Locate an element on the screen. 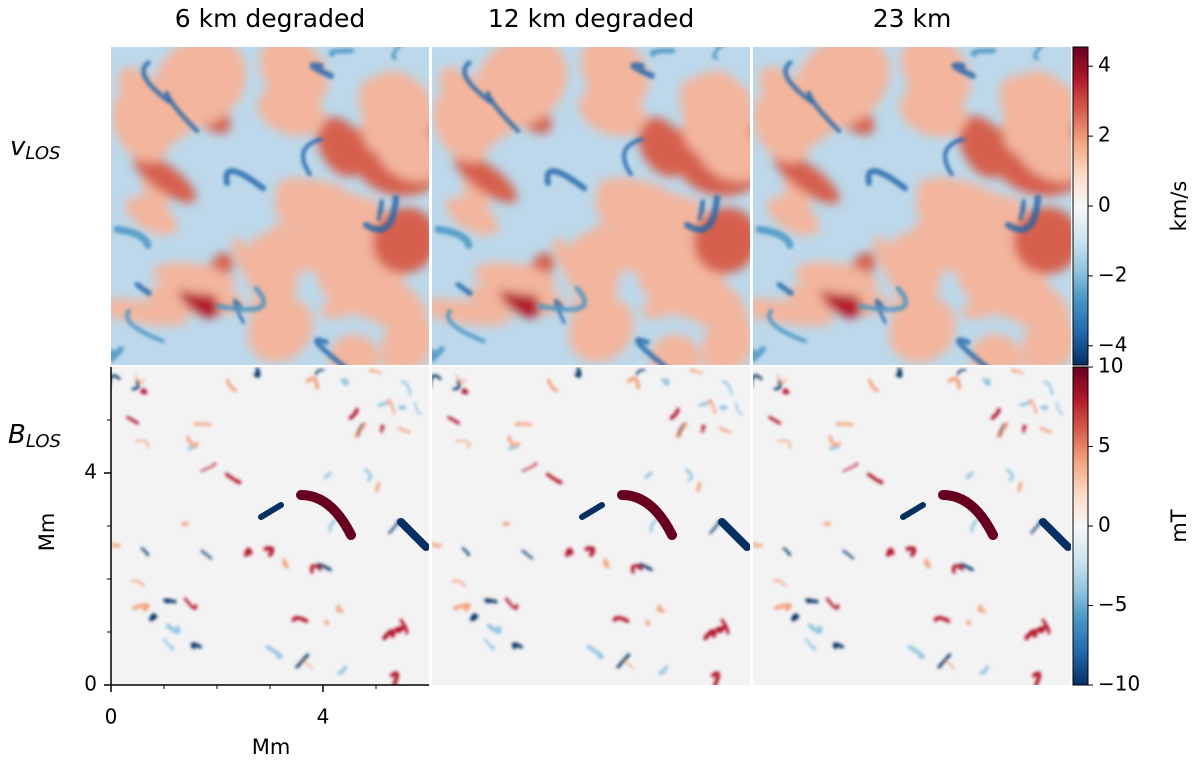  colorbar-tick-label: −4 is located at coordinates (1112, 344).